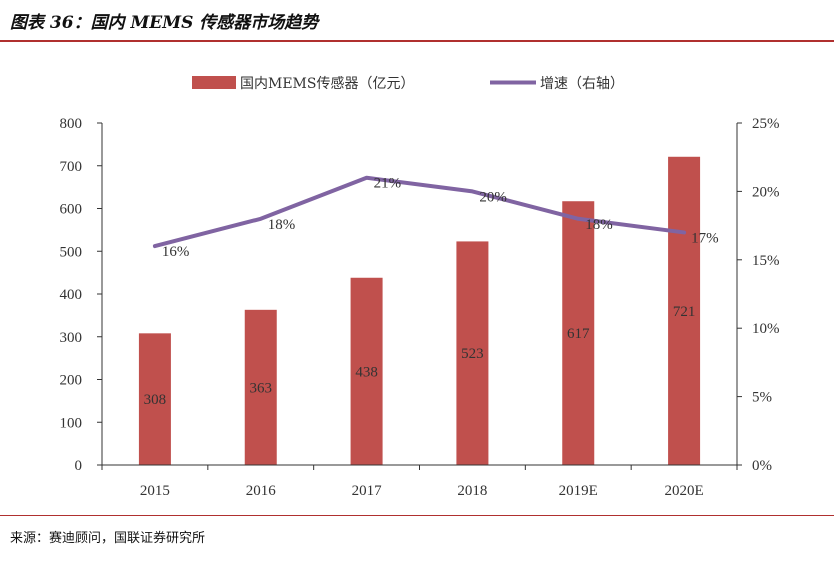 This screenshot has width=834, height=569. What do you see at coordinates (762, 466) in the screenshot?
I see `y-right-tick-label: 0%` at bounding box center [762, 466].